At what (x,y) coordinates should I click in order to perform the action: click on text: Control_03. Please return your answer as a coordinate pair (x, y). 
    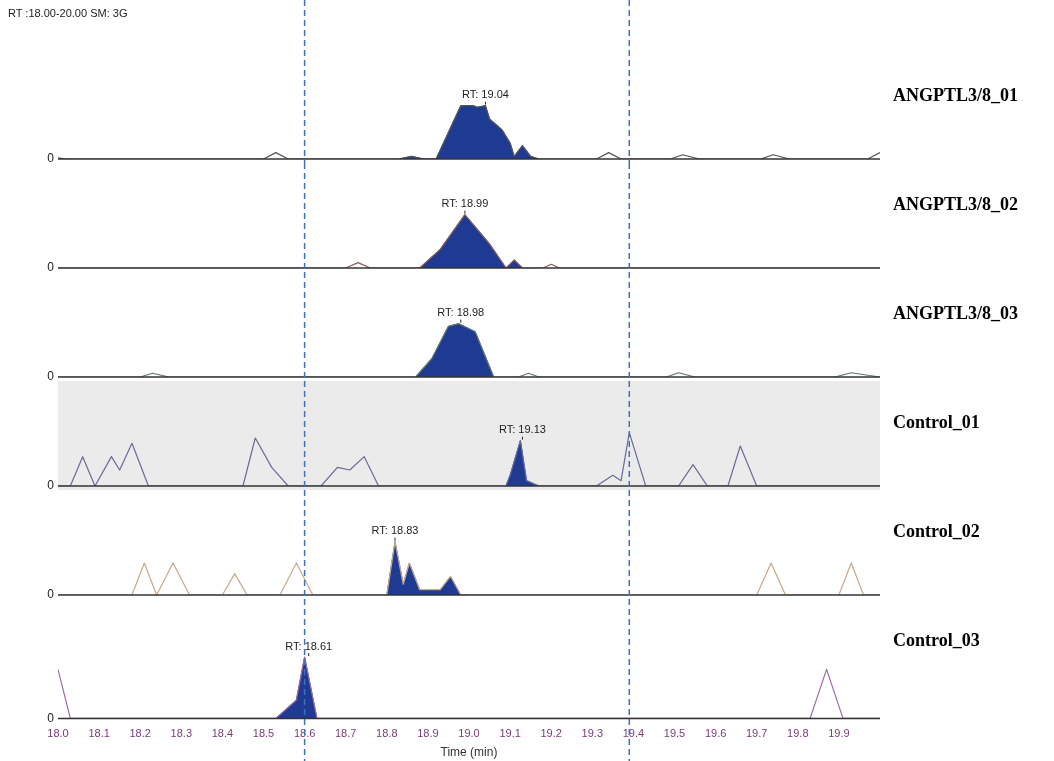
    Looking at the image, I should click on (936, 639).